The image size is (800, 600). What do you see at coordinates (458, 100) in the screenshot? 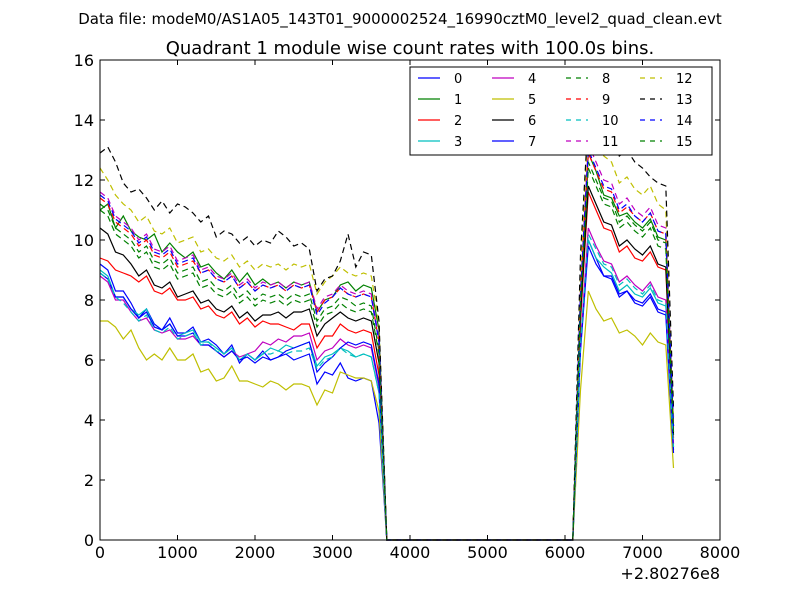
I see `legend-label-1: 1` at bounding box center [458, 100].